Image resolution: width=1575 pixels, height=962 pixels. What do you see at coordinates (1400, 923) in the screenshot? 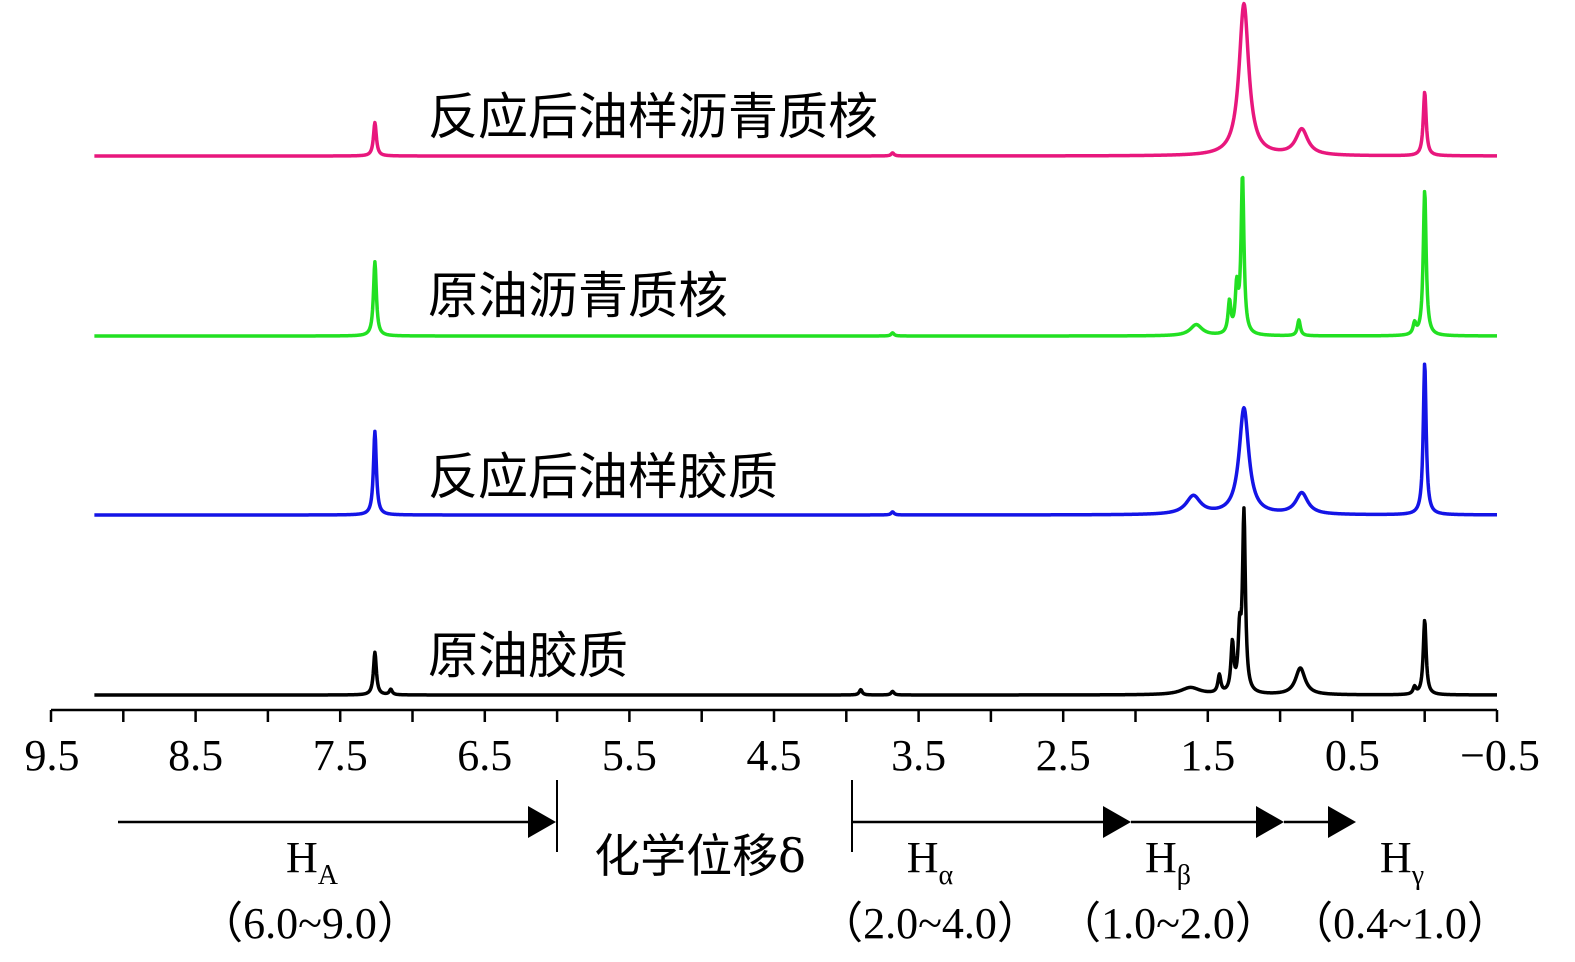
I see `region-range-hgamma: （0.4~1.0）` at bounding box center [1400, 923].